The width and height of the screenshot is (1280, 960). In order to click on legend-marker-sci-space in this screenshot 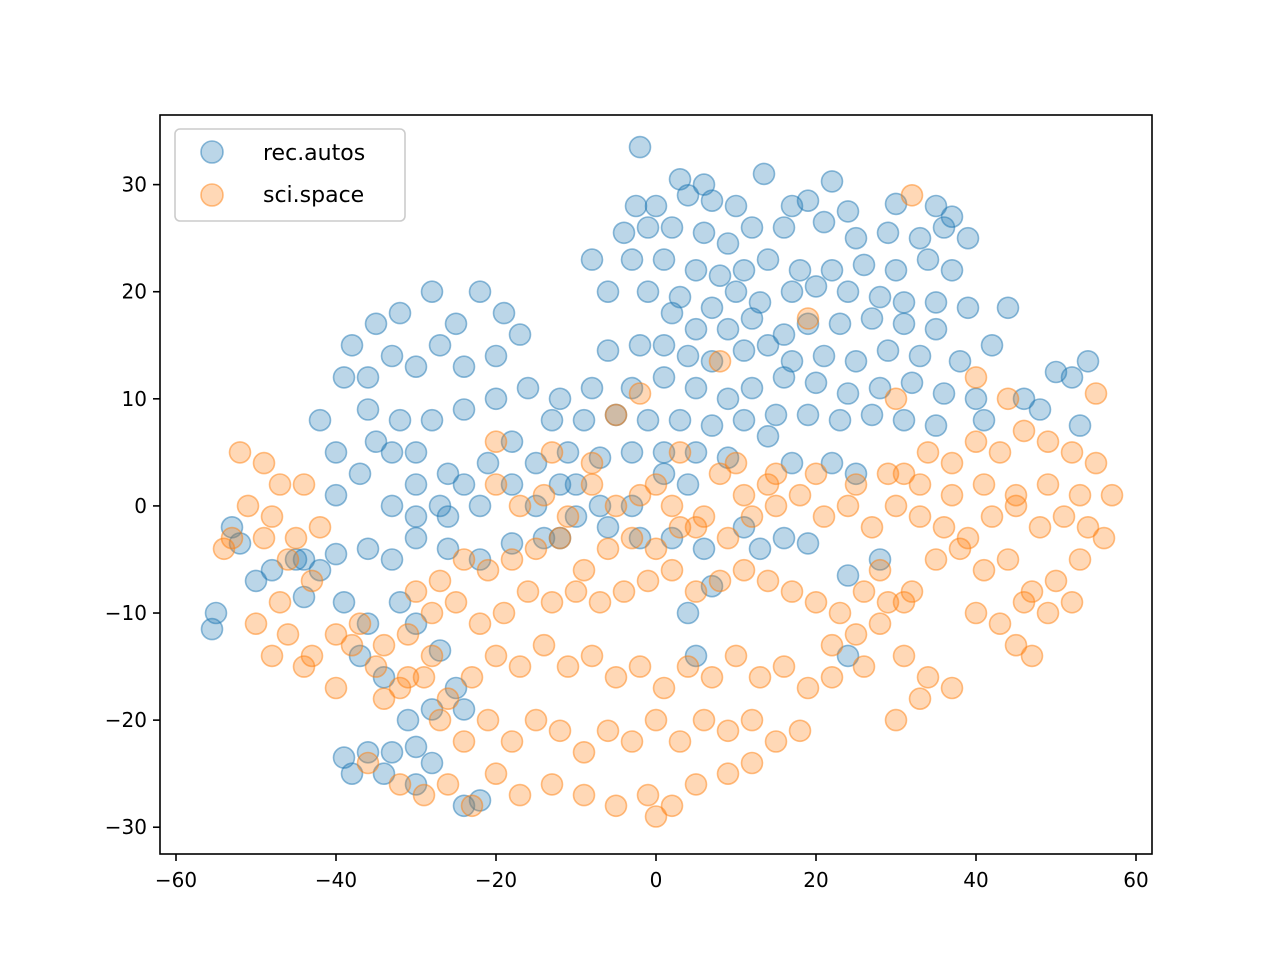, I will do `click(212, 195)`.